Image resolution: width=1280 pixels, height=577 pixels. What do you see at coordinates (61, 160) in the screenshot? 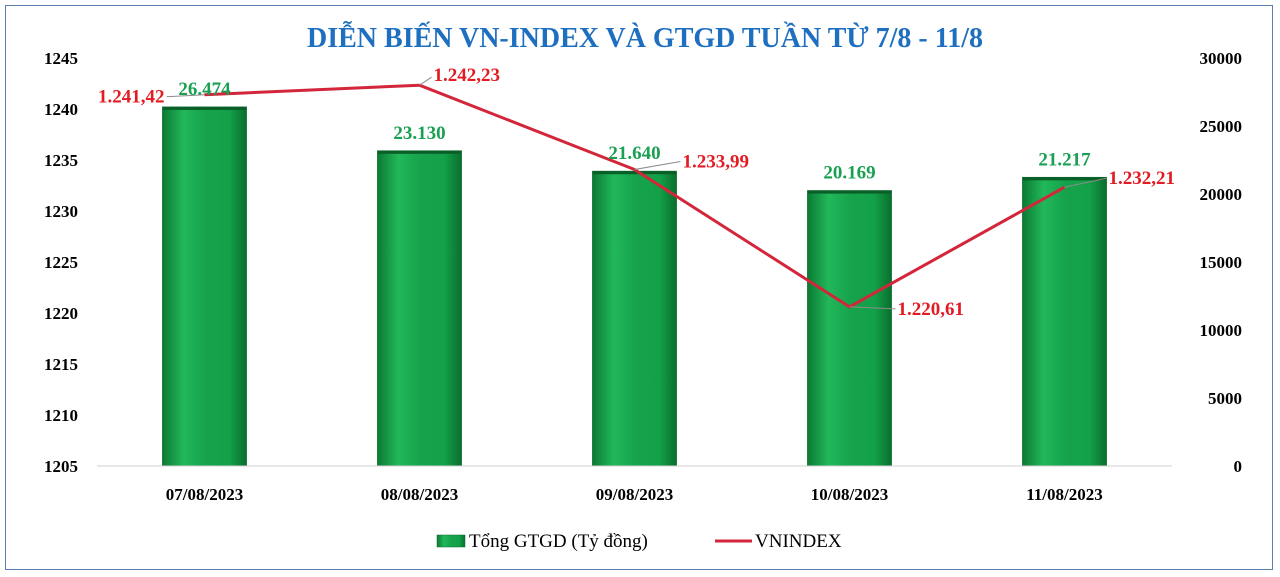
I see `left-axis-tick: 1235` at bounding box center [61, 160].